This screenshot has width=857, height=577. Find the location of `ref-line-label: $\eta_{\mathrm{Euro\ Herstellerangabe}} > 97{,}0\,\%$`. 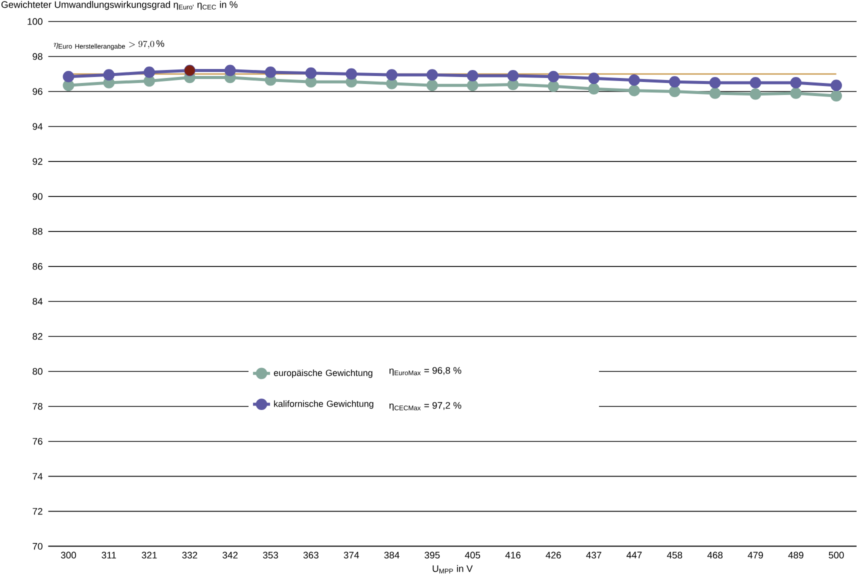

ref-line-label: $\eta_{\mathrm{Euro\ Herstellerangabe}} > 97{,}0\,\%$ is located at coordinates (109, 45).